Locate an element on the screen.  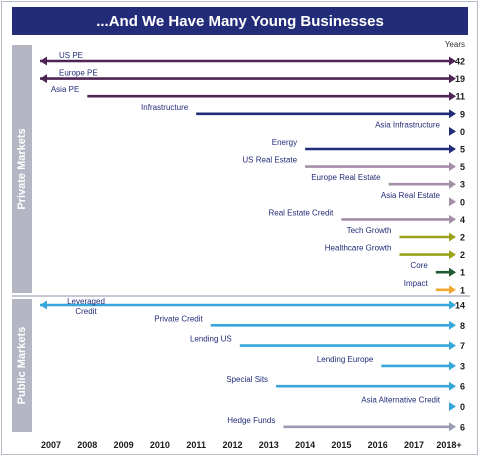
series-label: Leveraged is located at coordinates (86, 301).